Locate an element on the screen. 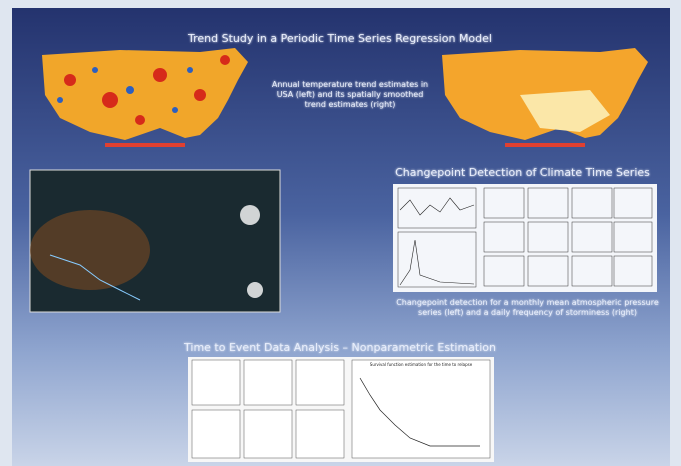 The height and width of the screenshot is (466, 681). map-left-spots-blue is located at coordinates (125, 90).